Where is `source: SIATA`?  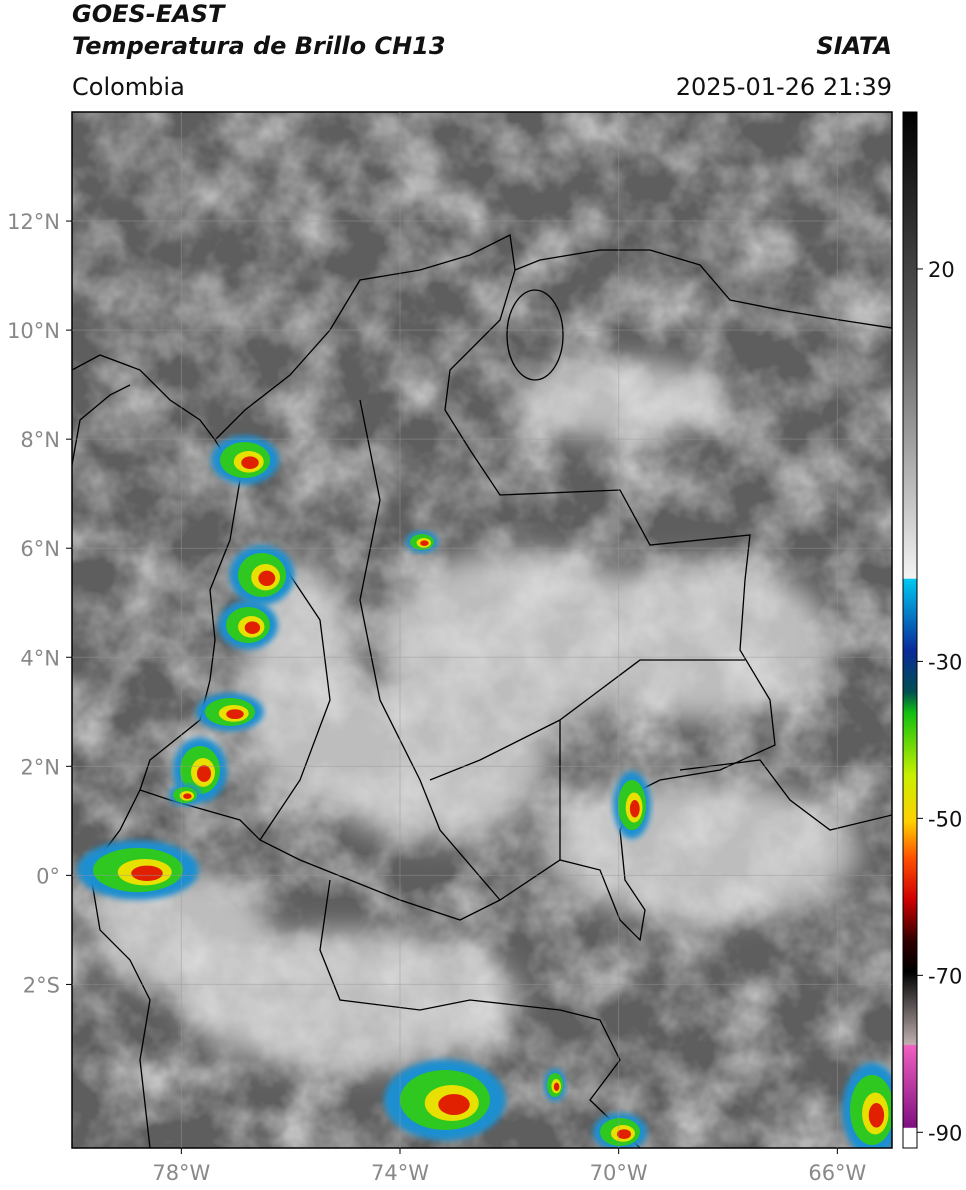
source: SIATA is located at coordinates (854, 46).